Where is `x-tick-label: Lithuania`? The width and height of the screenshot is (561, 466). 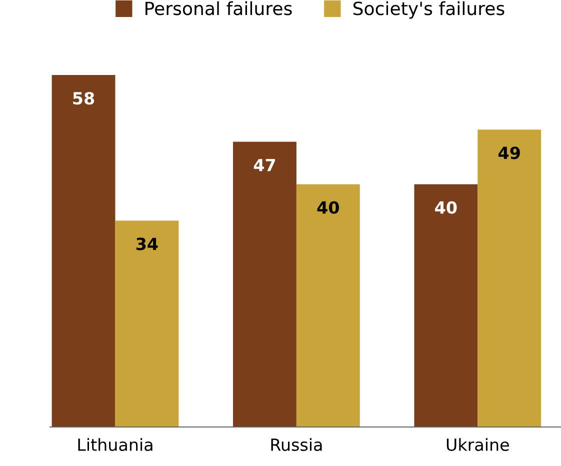 x-tick-label: Lithuania is located at coordinates (115, 445).